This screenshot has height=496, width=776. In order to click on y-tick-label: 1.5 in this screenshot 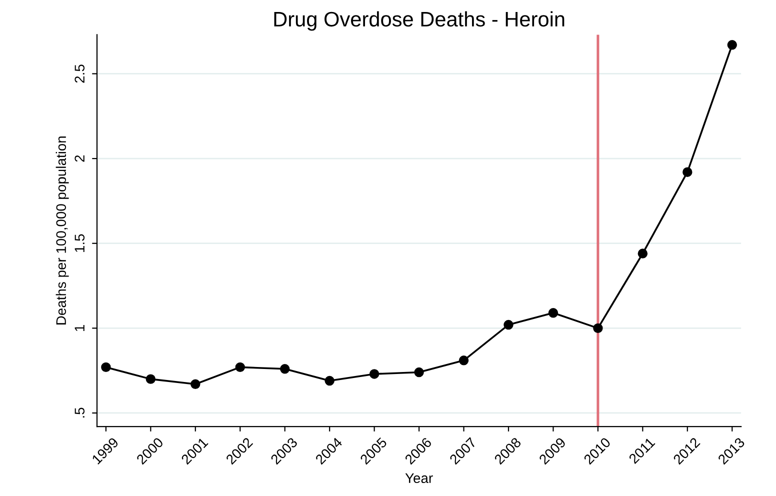, I will do `click(79, 243)`.